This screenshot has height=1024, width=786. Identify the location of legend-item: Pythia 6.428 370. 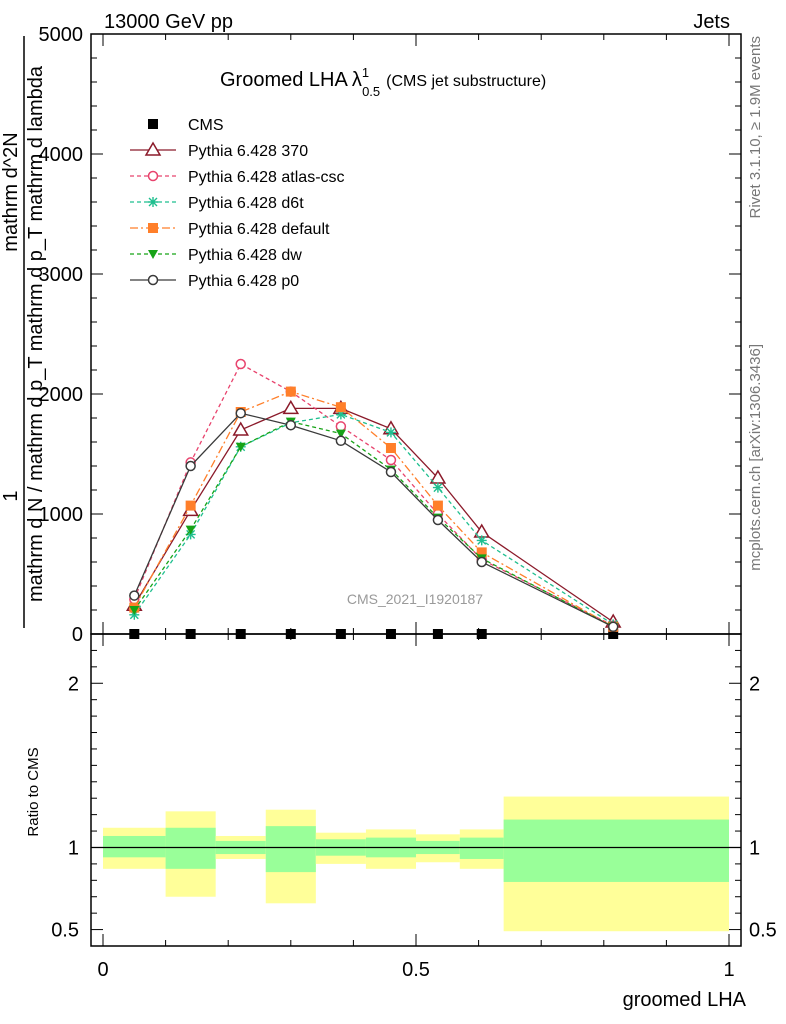
(219, 150).